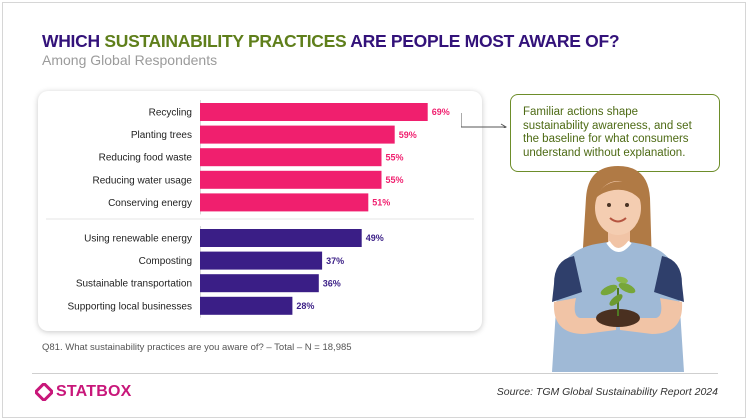 This screenshot has height=420, width=748. What do you see at coordinates (161, 135) in the screenshot?
I see `bar-category-label: Planting trees` at bounding box center [161, 135].